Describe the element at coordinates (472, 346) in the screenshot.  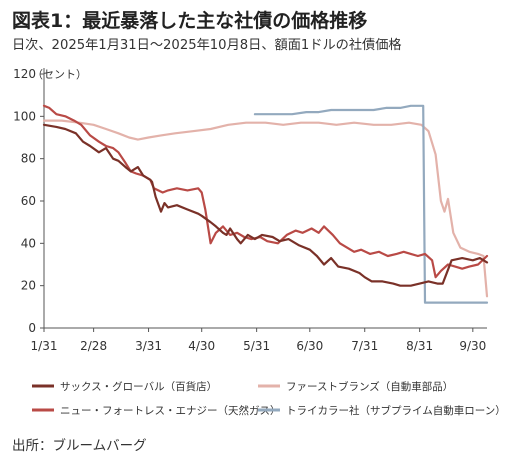
I see `x-tick-label: 9/30` at that location.